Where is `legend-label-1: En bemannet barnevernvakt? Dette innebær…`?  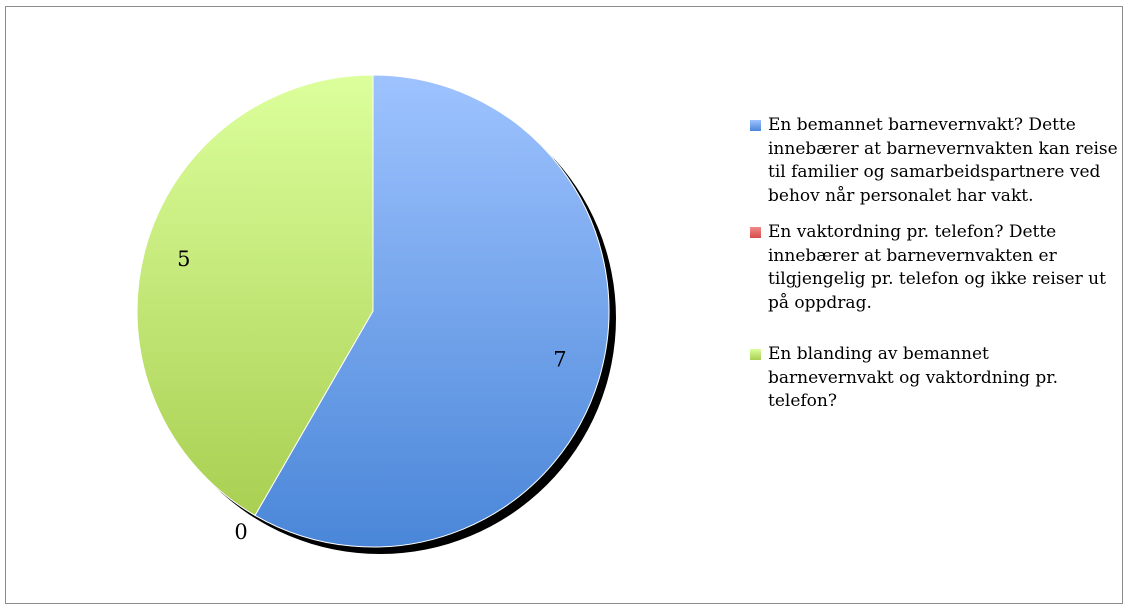
legend-label-1: En bemannet barnevernvakt? Dette innebær… is located at coordinates (943, 160).